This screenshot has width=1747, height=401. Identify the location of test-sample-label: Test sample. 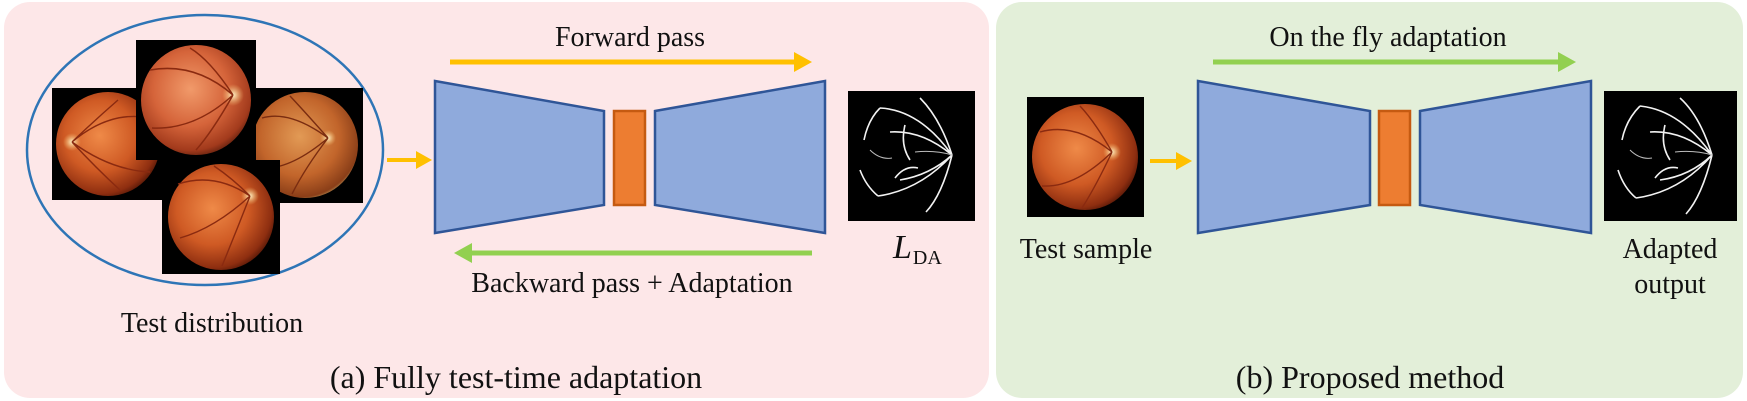
(1086, 249).